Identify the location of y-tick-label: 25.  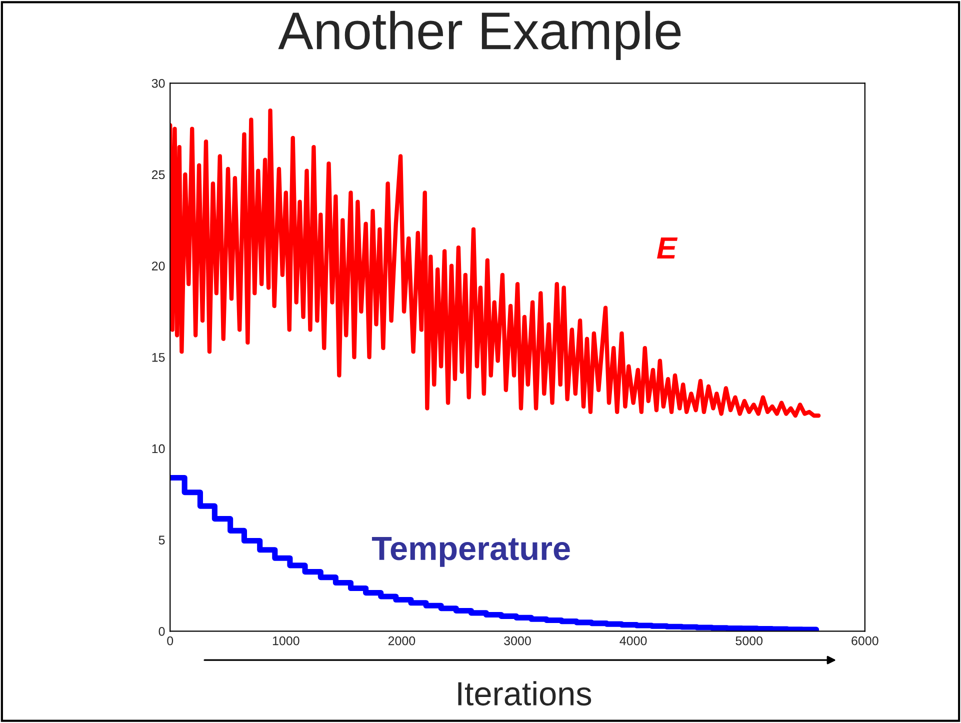
(158, 175).